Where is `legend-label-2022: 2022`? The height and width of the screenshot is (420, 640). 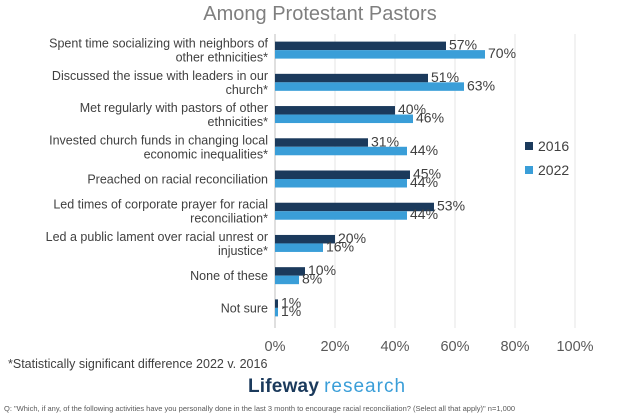
legend-label-2022: 2022 is located at coordinates (553, 170).